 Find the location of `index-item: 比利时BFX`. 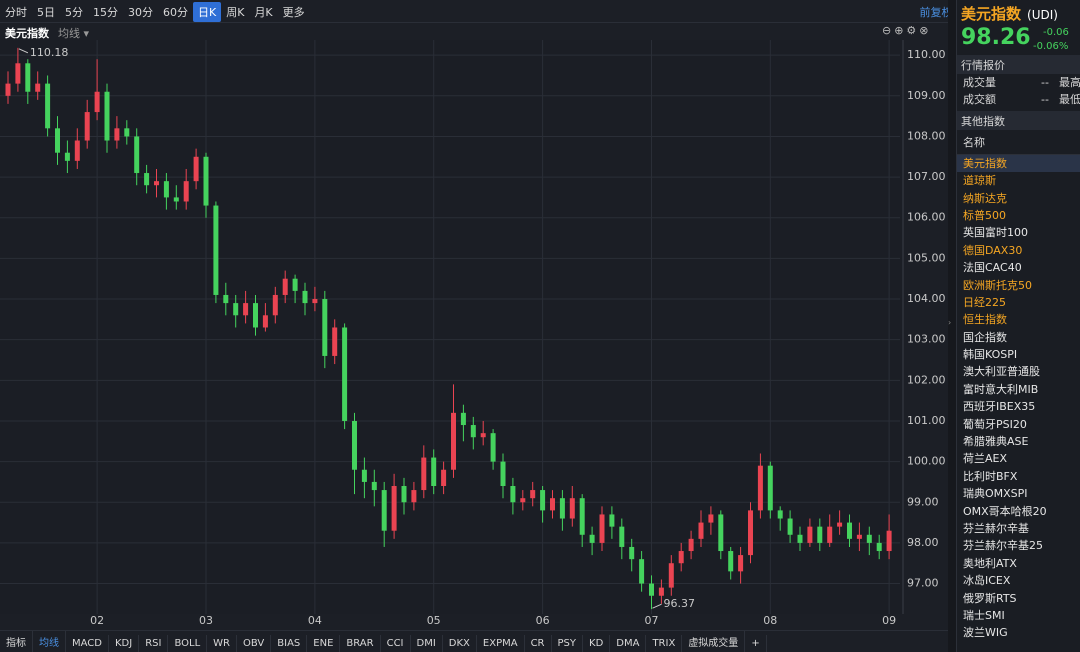

index-item: 比利时BFX is located at coordinates (990, 476).